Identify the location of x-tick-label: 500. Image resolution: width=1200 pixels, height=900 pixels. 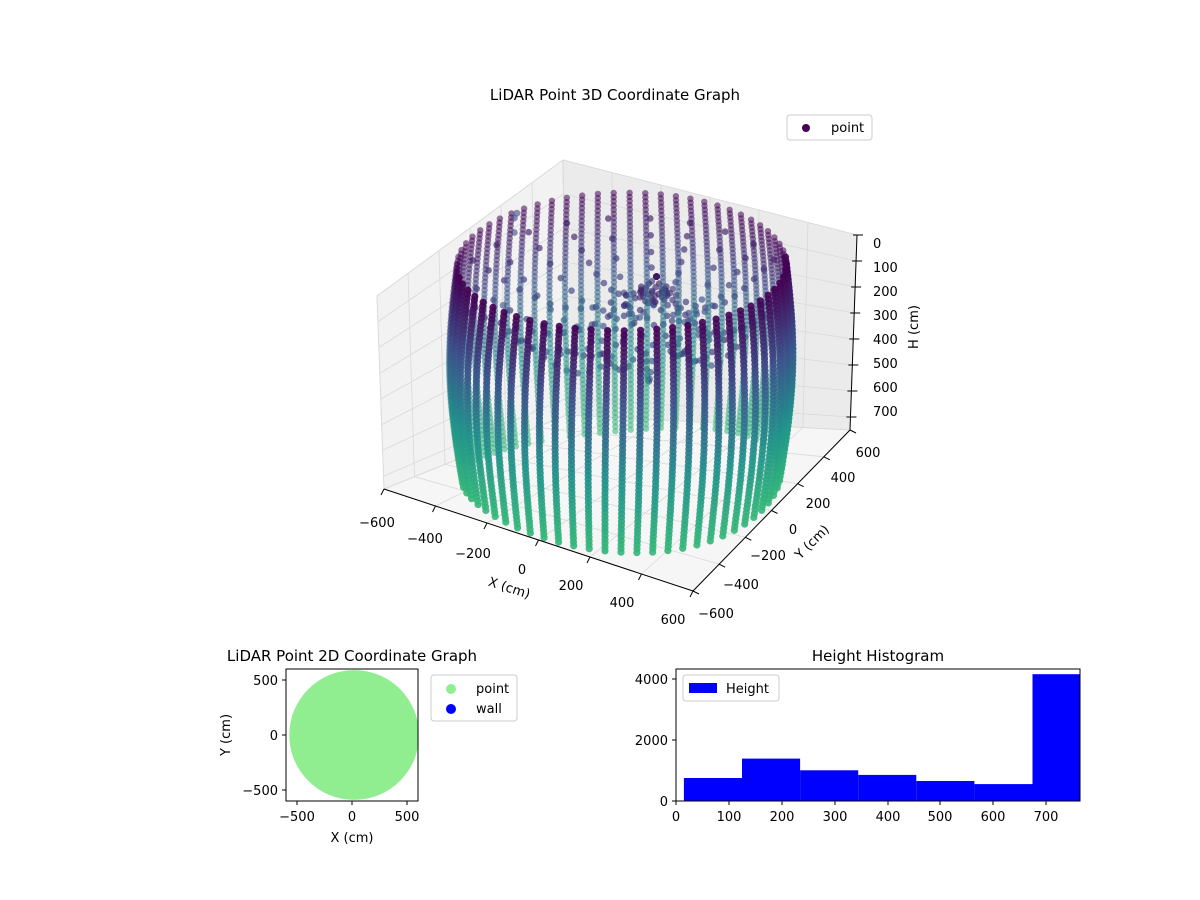
(407, 817).